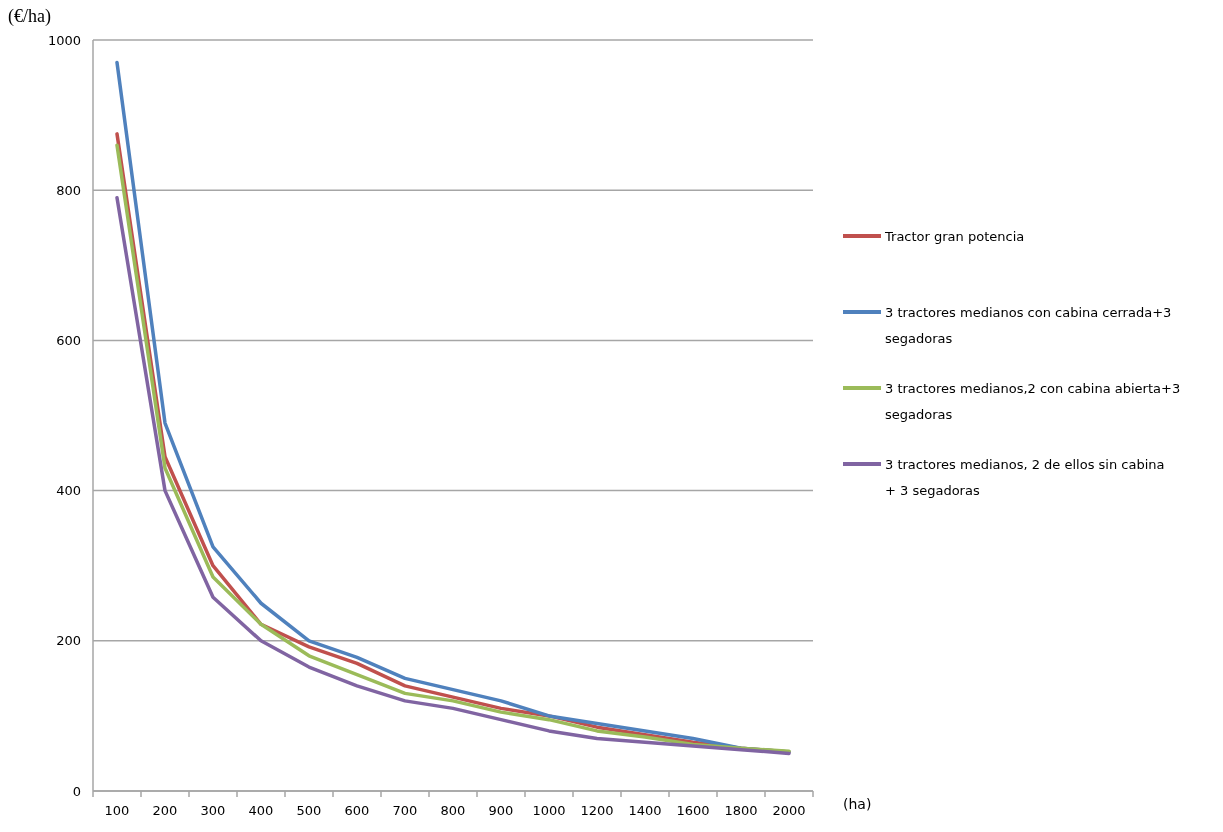 Image resolution: width=1223 pixels, height=832 pixels. What do you see at coordinates (309, 810) in the screenshot?
I see `x-tick-label: 500` at bounding box center [309, 810].